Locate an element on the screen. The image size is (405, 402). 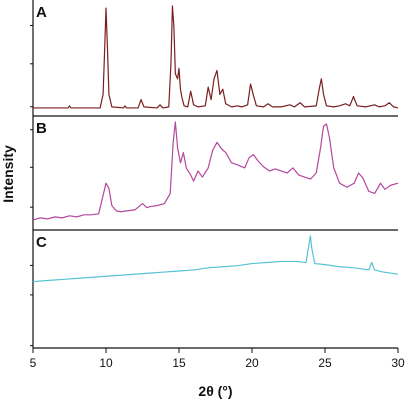
x-tick-label: 15 is located at coordinates (179, 363).